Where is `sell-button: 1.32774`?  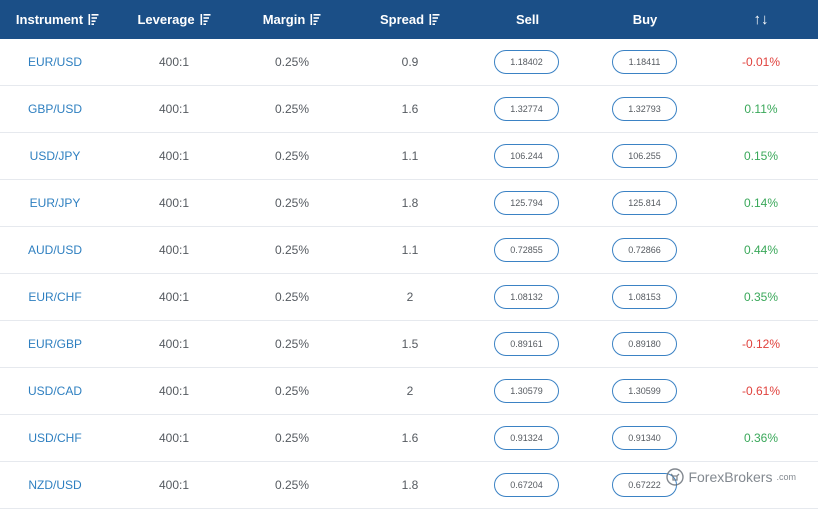
sell-button: 1.32774 is located at coordinates (526, 109).